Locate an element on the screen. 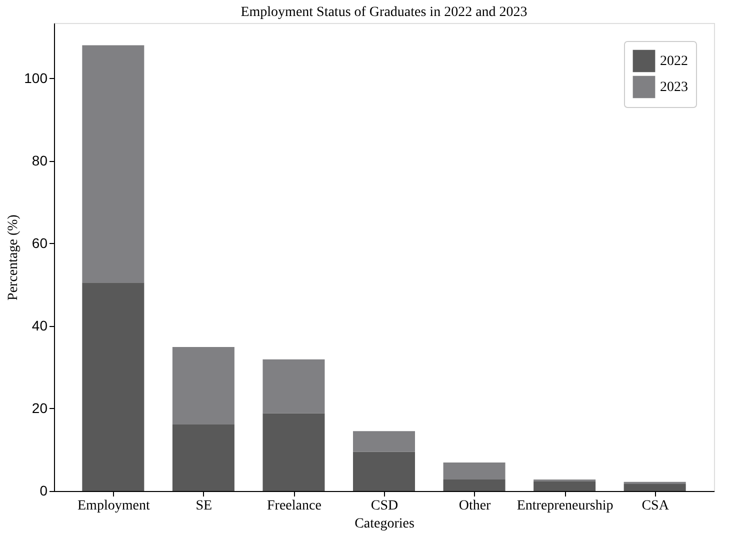  legend-label: 2022 is located at coordinates (674, 61).